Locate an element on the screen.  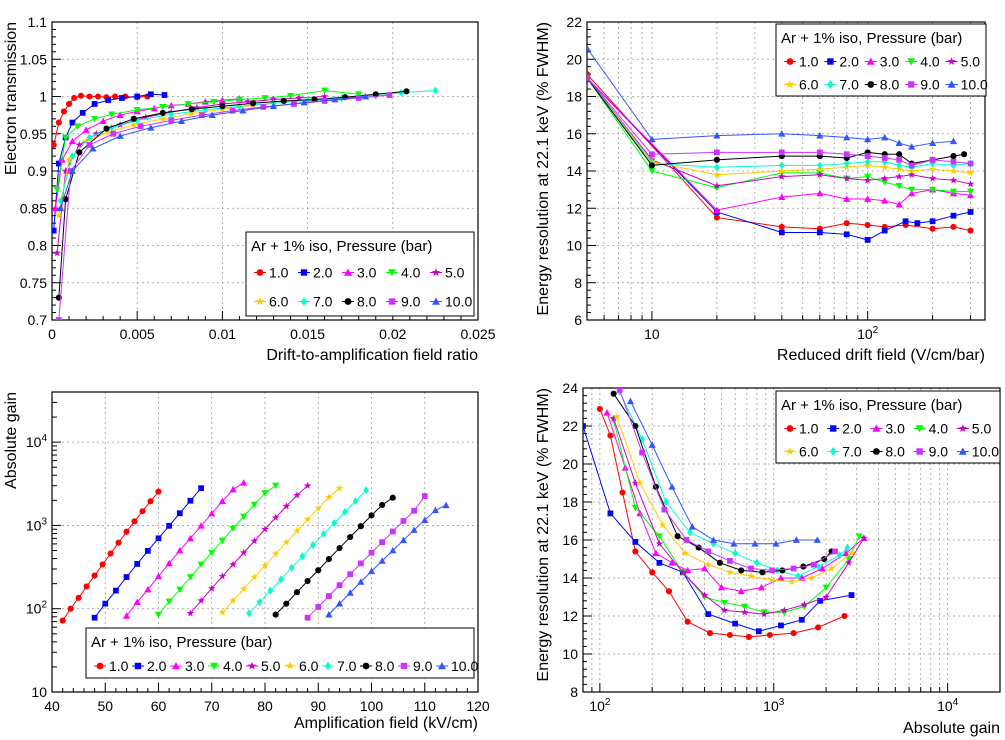
x-tick-label: 0.015 is located at coordinates (307, 334).